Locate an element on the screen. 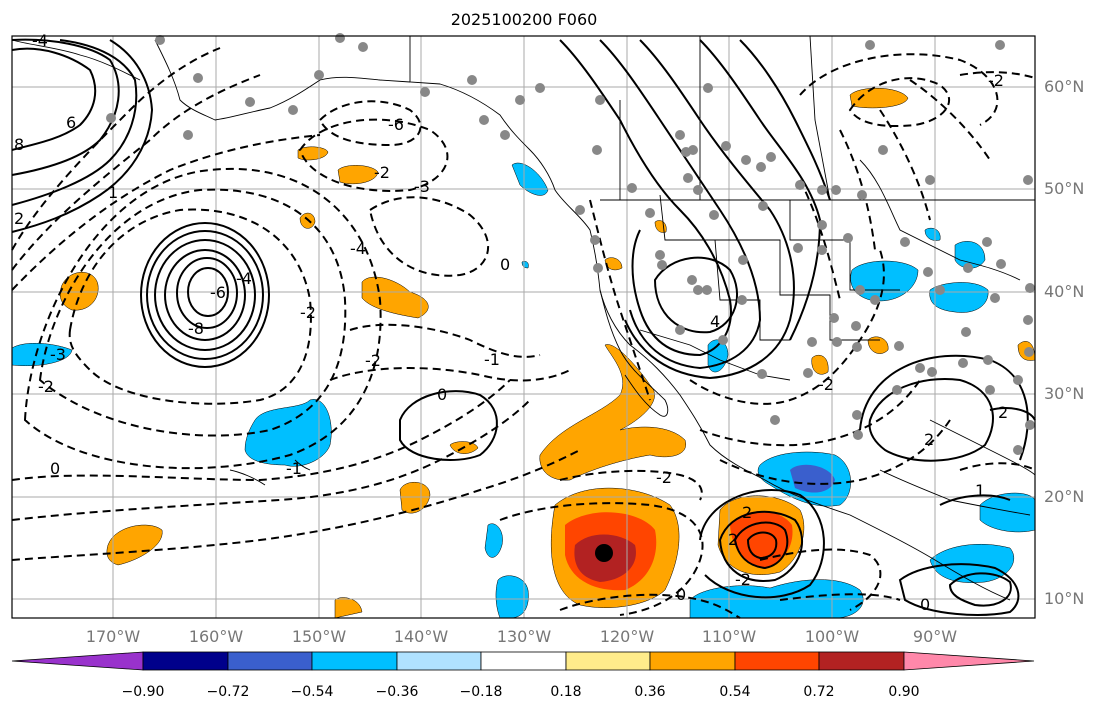 This screenshot has height=712, width=1105. colorbar-tick-label: 0.72 is located at coordinates (819, 692).